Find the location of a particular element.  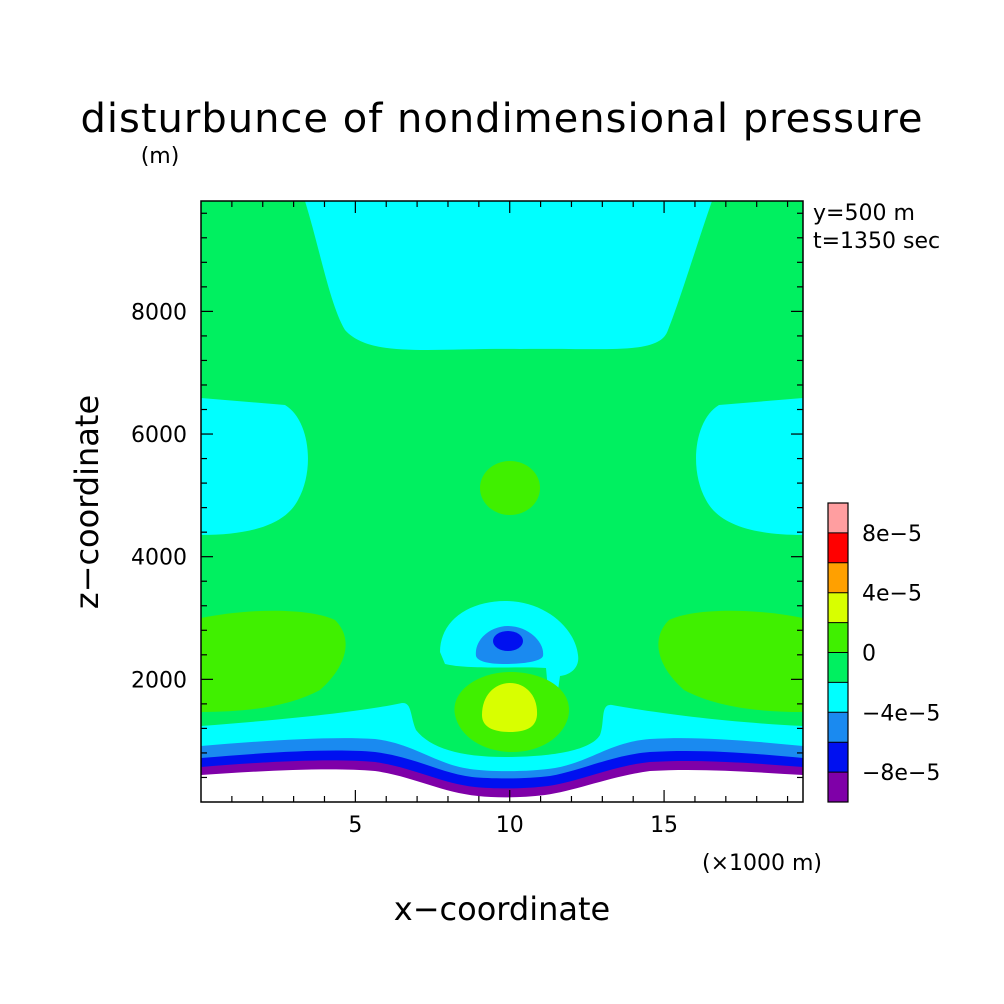

colorbar: −8e−5 −4e−5 0 4e−5 8e−5 is located at coordinates (883, 652).